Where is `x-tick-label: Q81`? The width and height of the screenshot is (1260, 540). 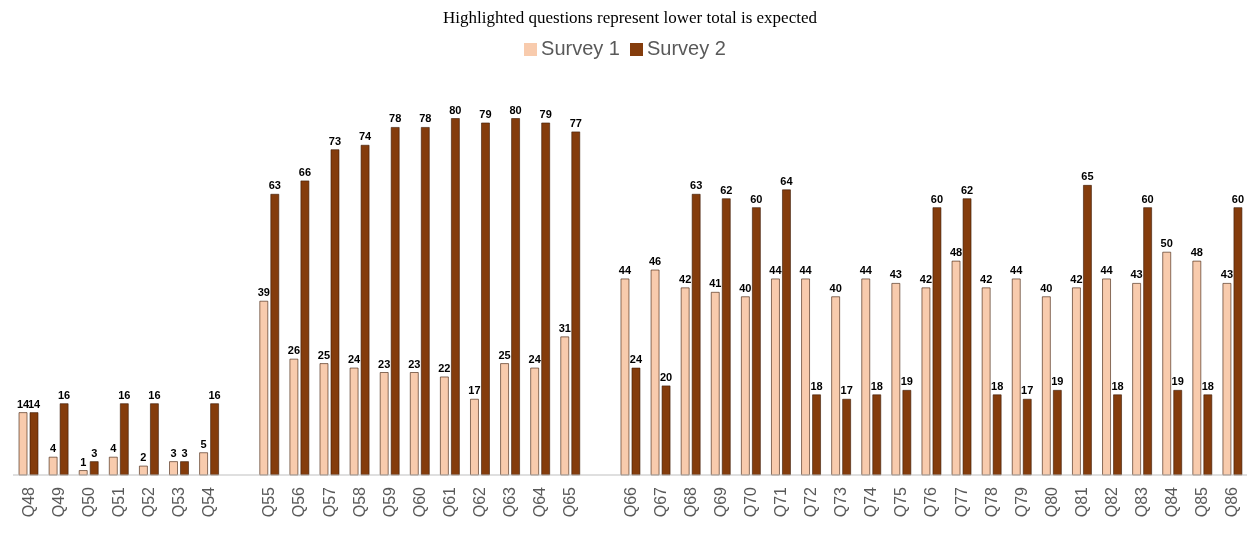 x-tick-label: Q81 is located at coordinates (1081, 502).